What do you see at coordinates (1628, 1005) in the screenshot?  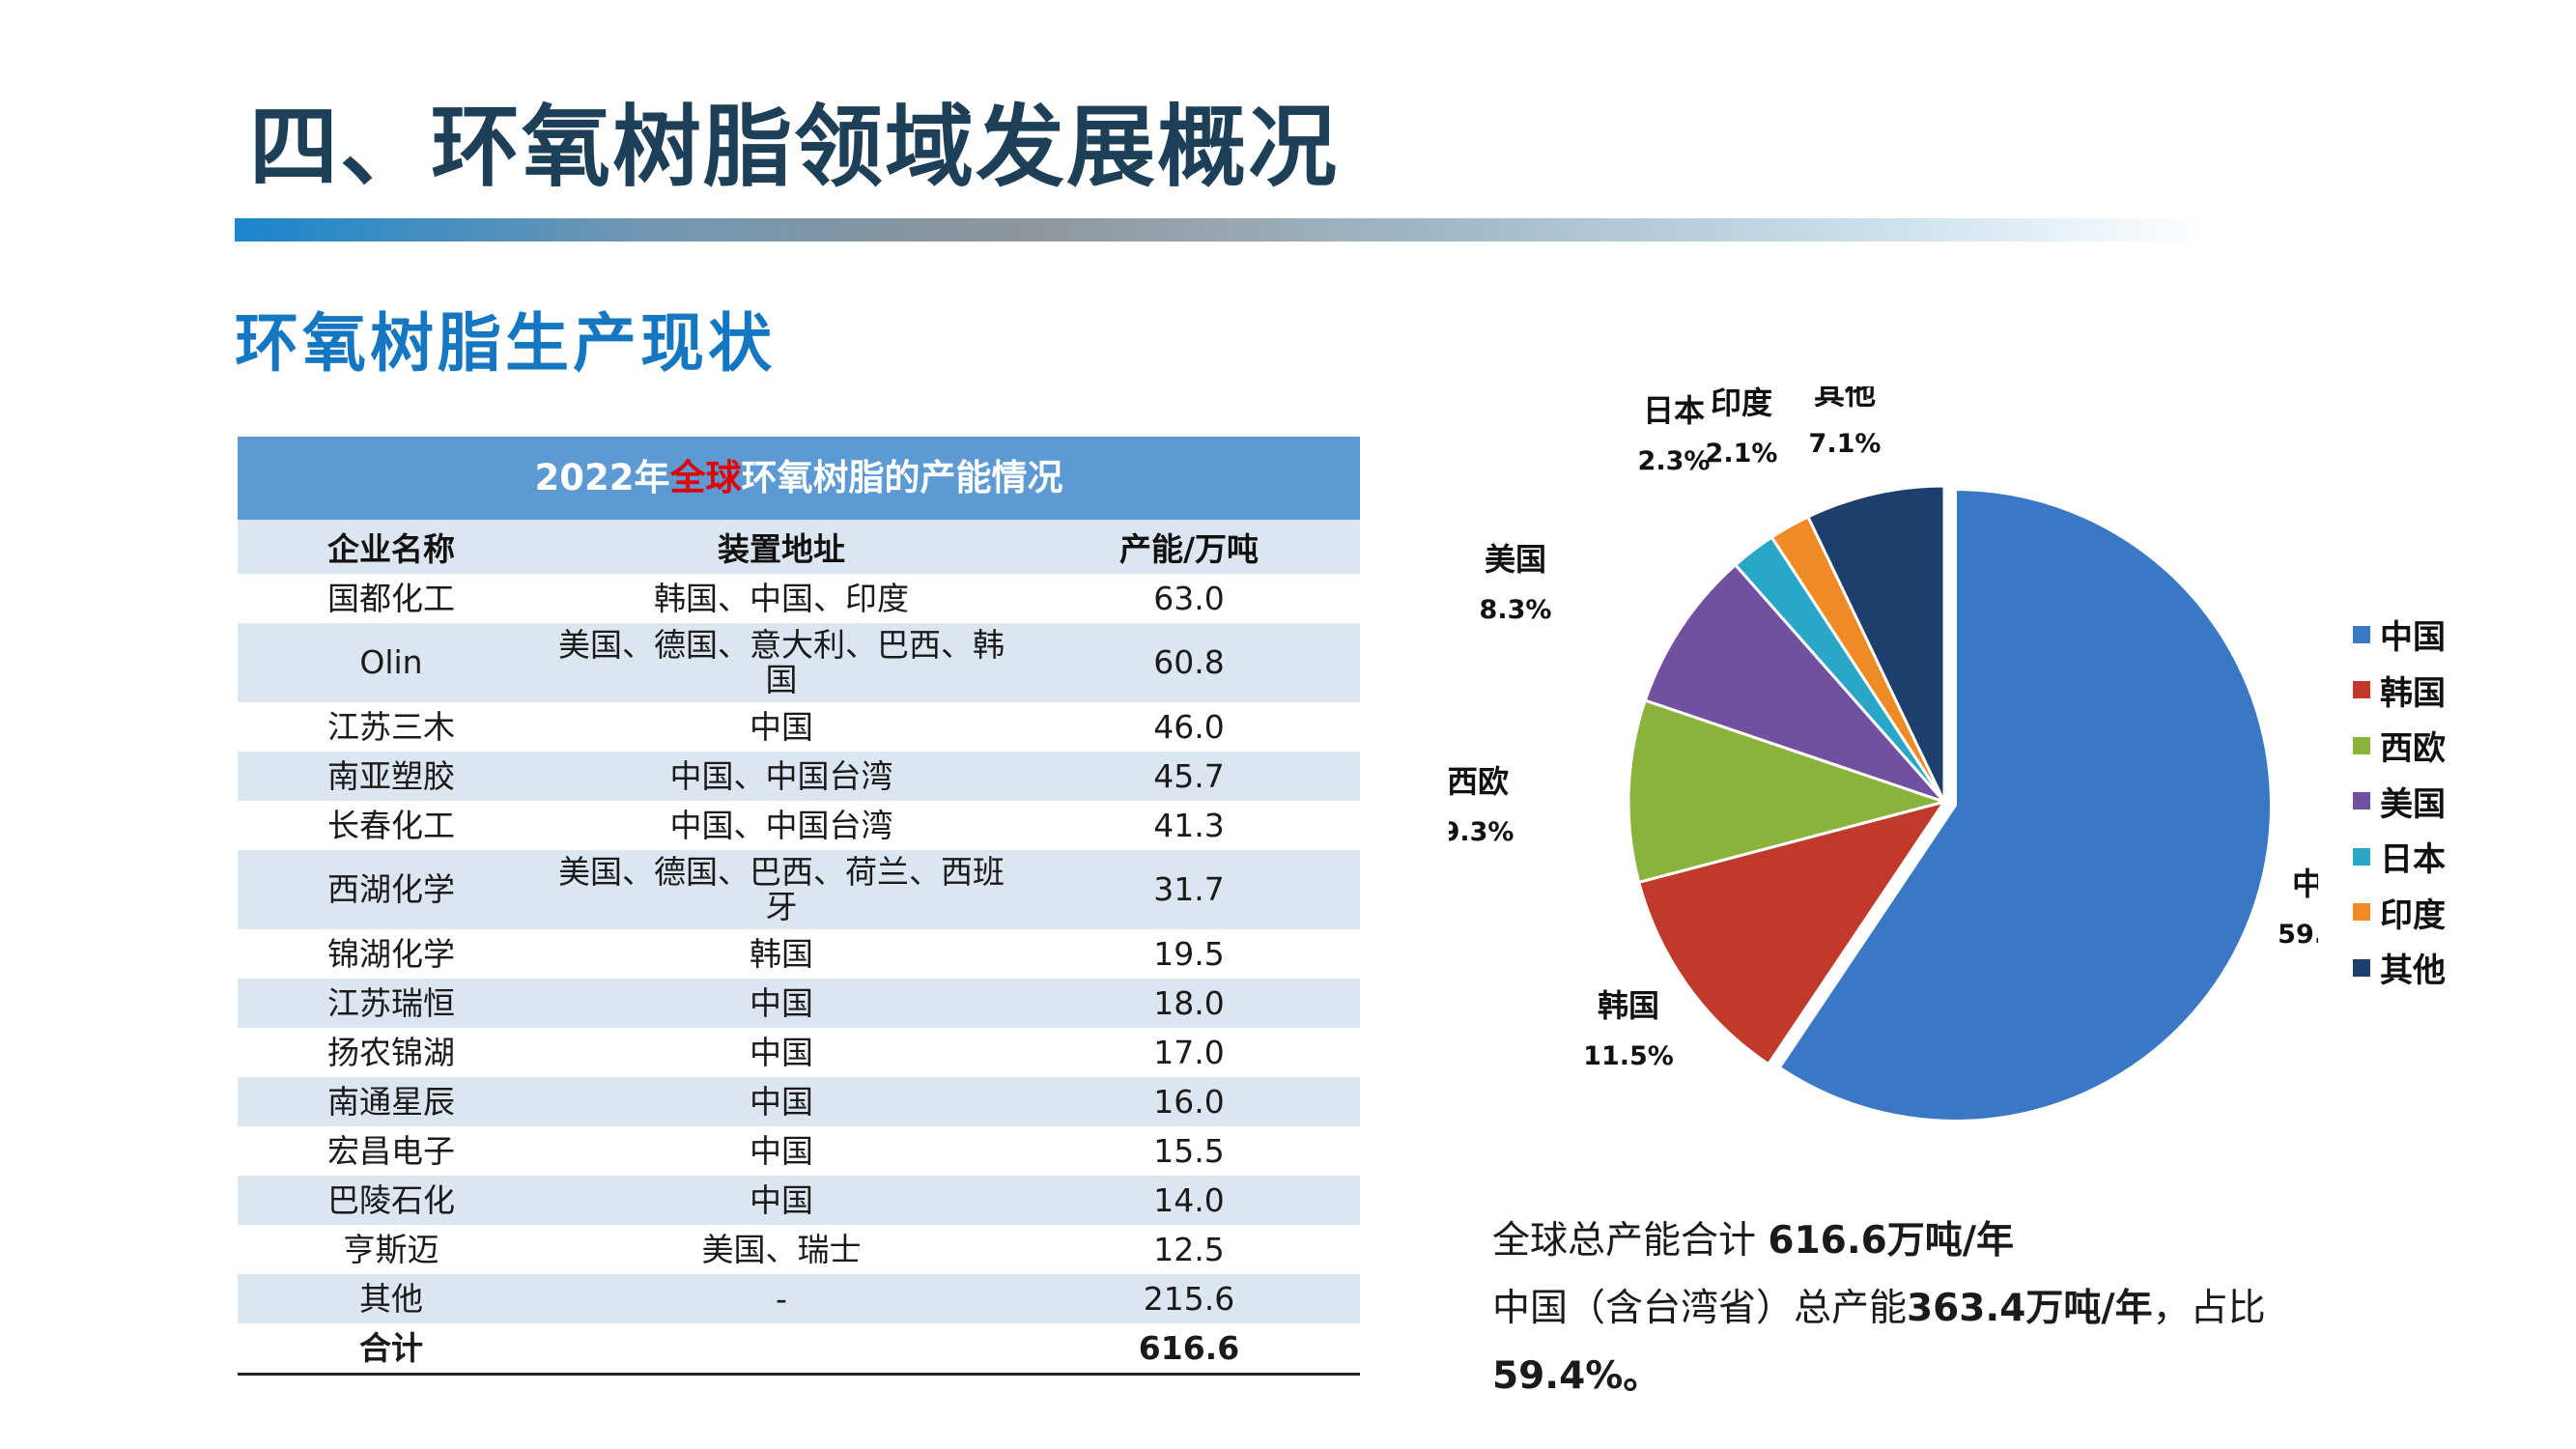 I see `slice-category-label: 韩国` at bounding box center [1628, 1005].